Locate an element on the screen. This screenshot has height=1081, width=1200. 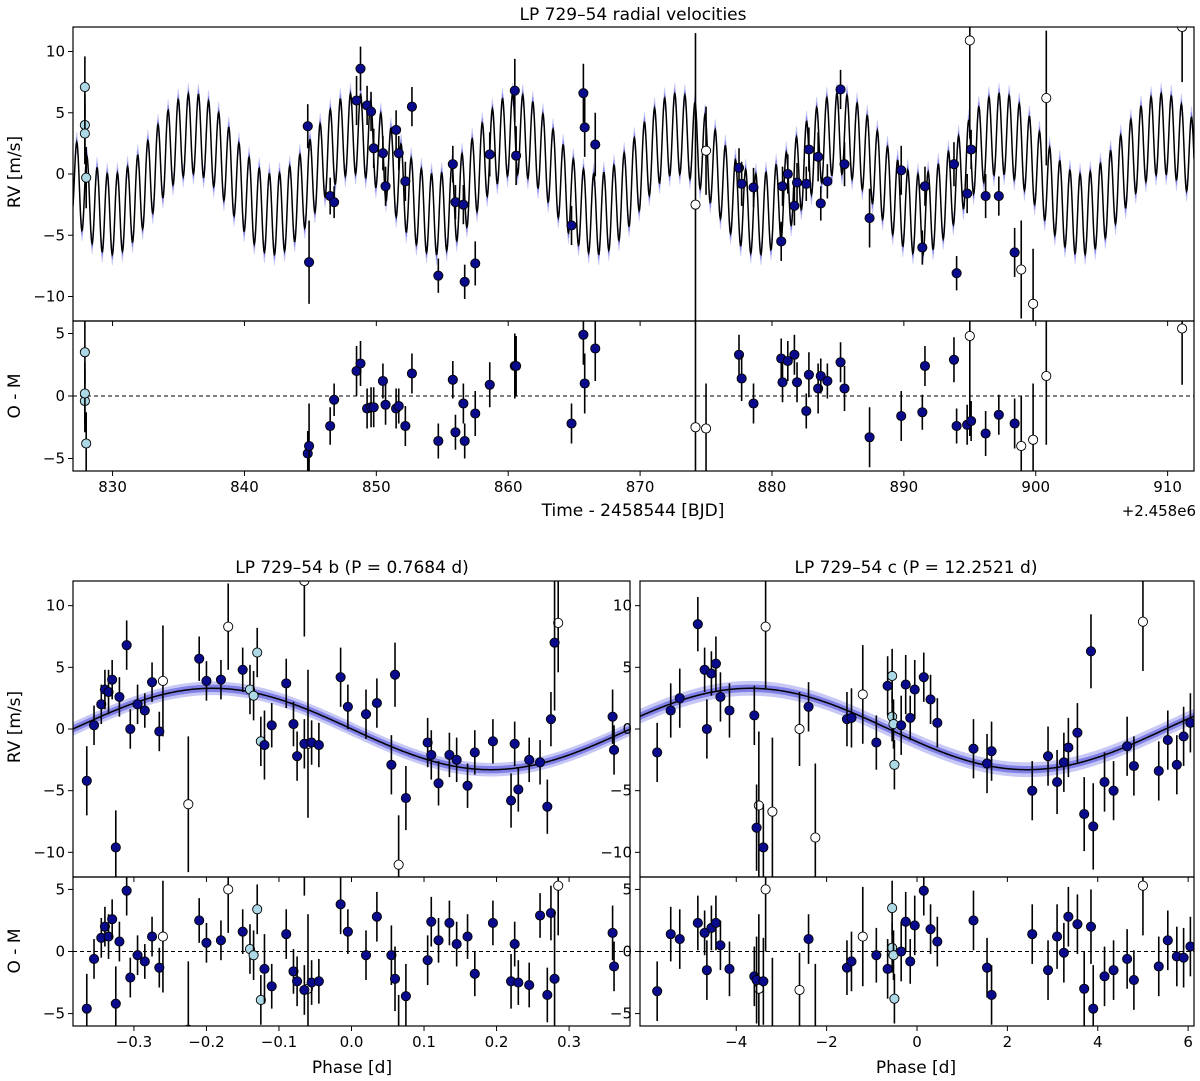
pc-points-bottom is located at coordinates (923, 951).